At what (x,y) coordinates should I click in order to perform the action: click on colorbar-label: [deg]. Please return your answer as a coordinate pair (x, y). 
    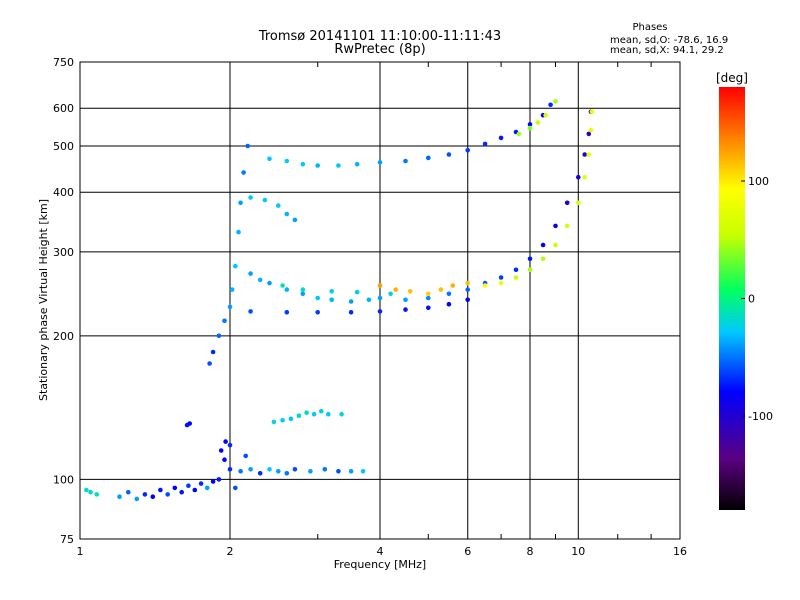
    Looking at the image, I should click on (732, 78).